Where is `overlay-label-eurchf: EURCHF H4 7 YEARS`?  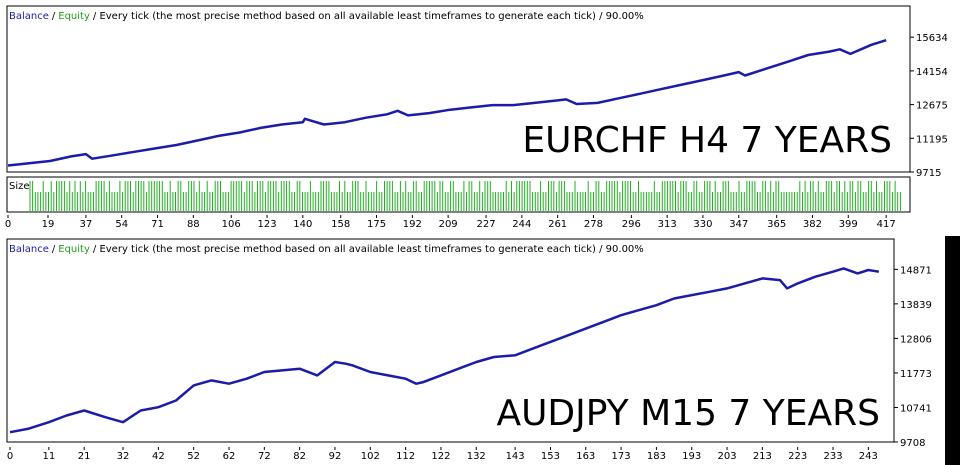
overlay-label-eurchf: EURCHF H4 7 YEARS is located at coordinates (707, 140).